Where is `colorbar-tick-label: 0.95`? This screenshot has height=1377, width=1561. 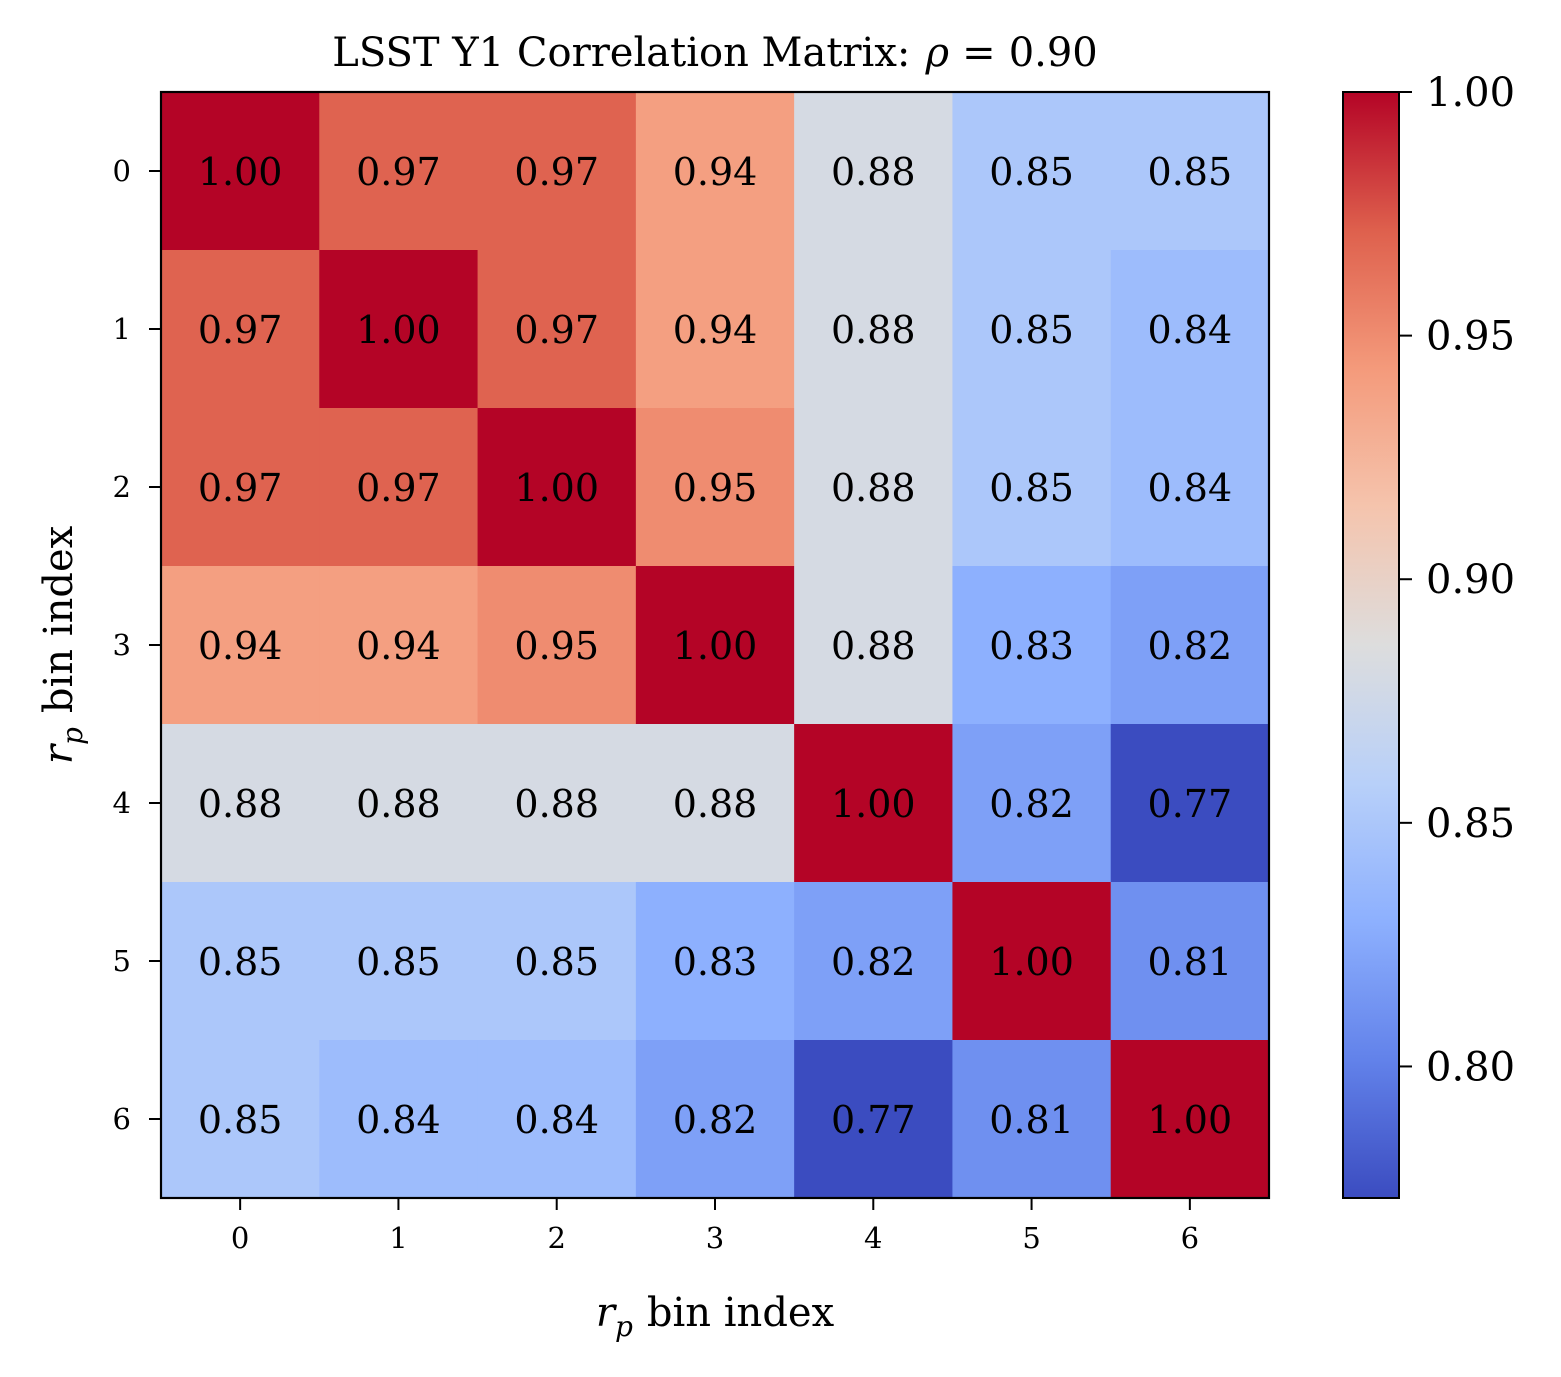
colorbar-tick-label: 0.95 is located at coordinates (1470, 337).